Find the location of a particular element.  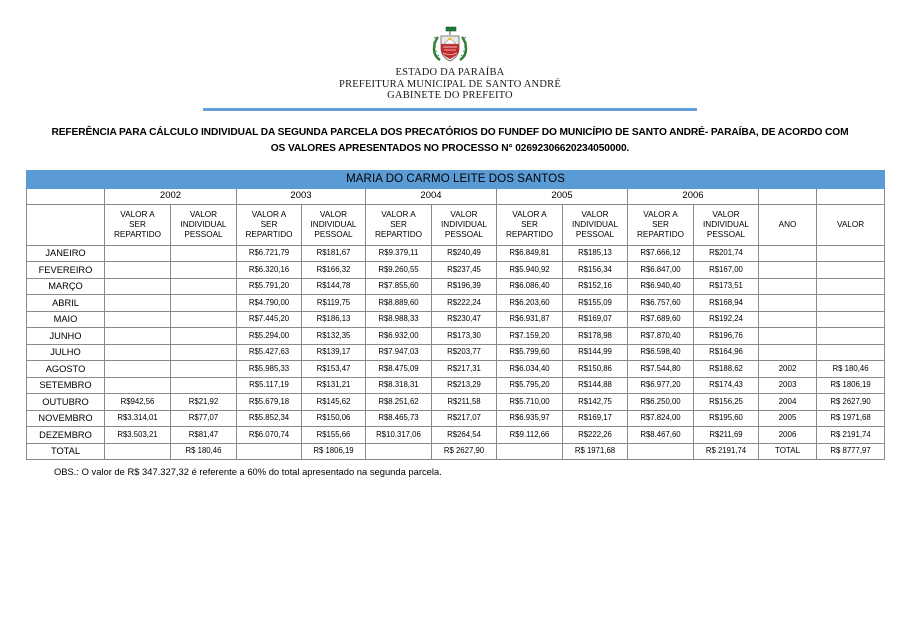

cell-2004-repartido: R$8.988,33 is located at coordinates (398, 319).